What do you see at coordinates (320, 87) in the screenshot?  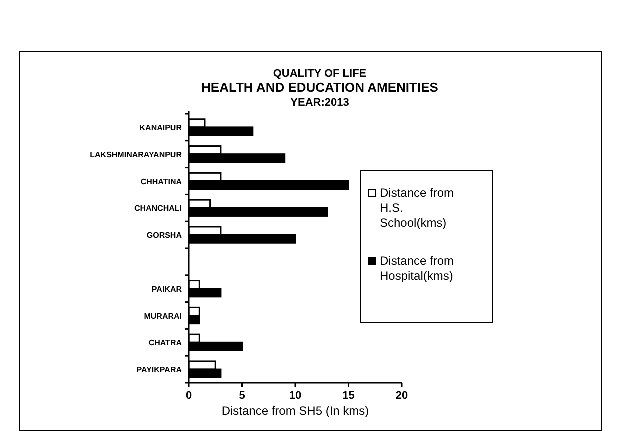 I see `chart-subtitle: HEALTH AND EDUCATION AMENITIES` at bounding box center [320, 87].